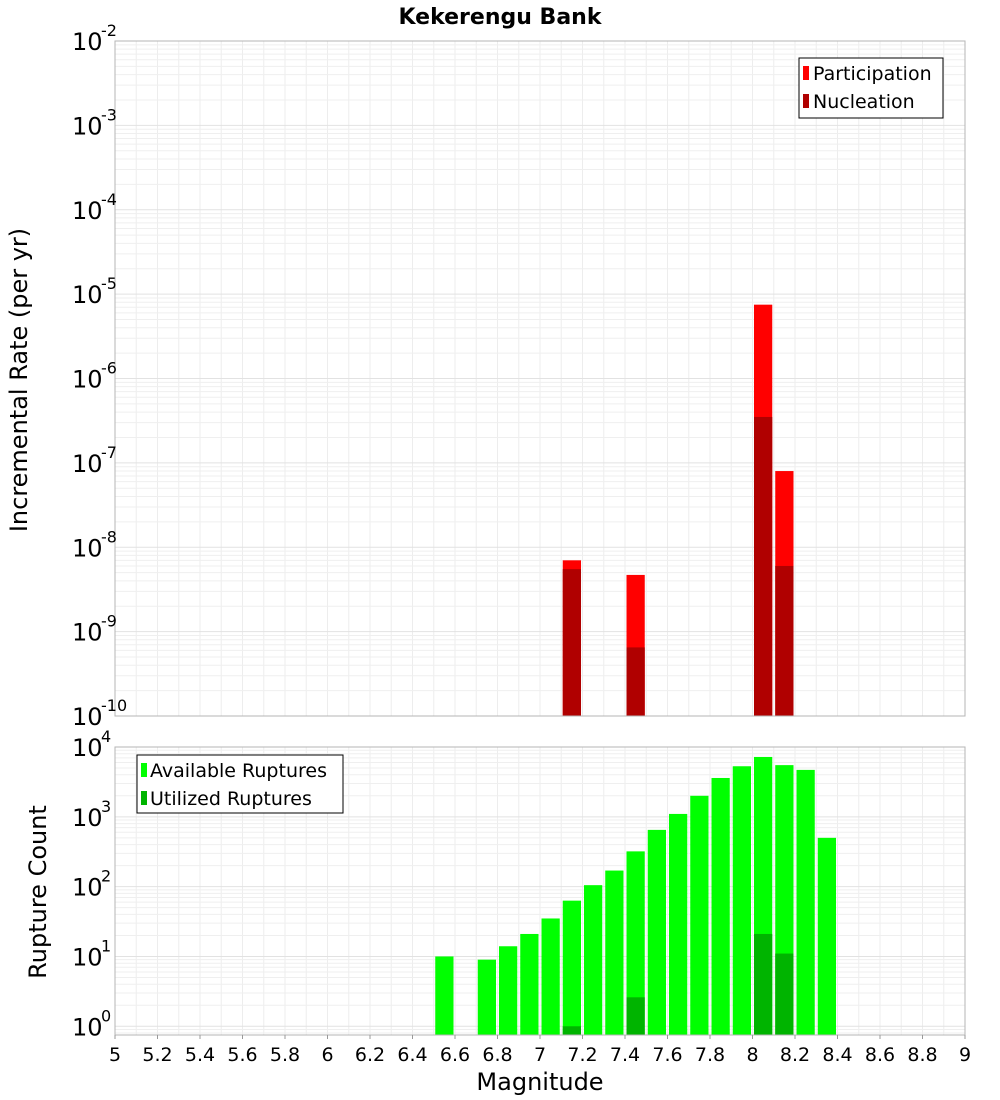 Image resolution: width=1000 pixels, height=1100 pixels. What do you see at coordinates (106, 876) in the screenshot?
I see `tick-exponent: 2` at bounding box center [106, 876].